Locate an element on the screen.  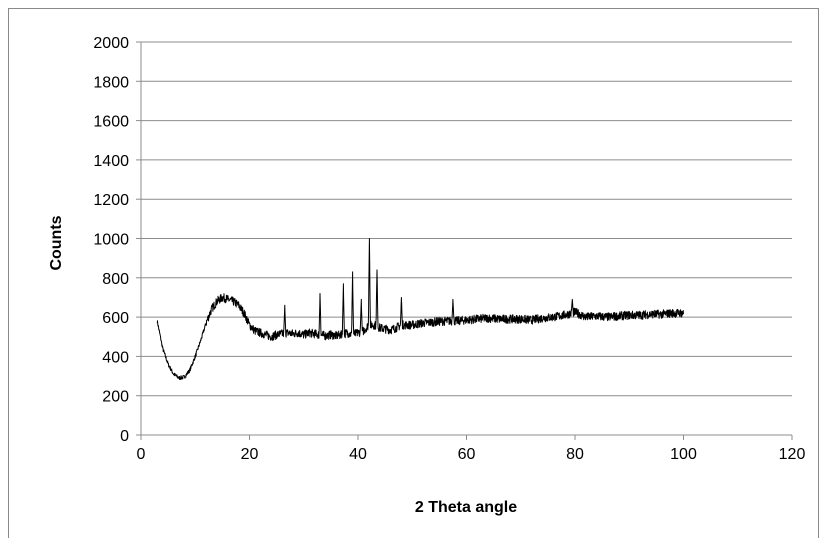
x-tick-label: 40 is located at coordinates (358, 454).